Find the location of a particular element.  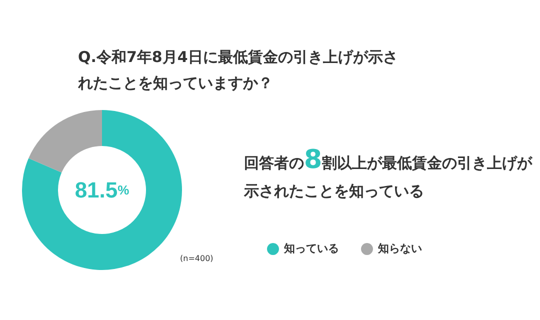

legend-label: 知っている is located at coordinates (311, 248).